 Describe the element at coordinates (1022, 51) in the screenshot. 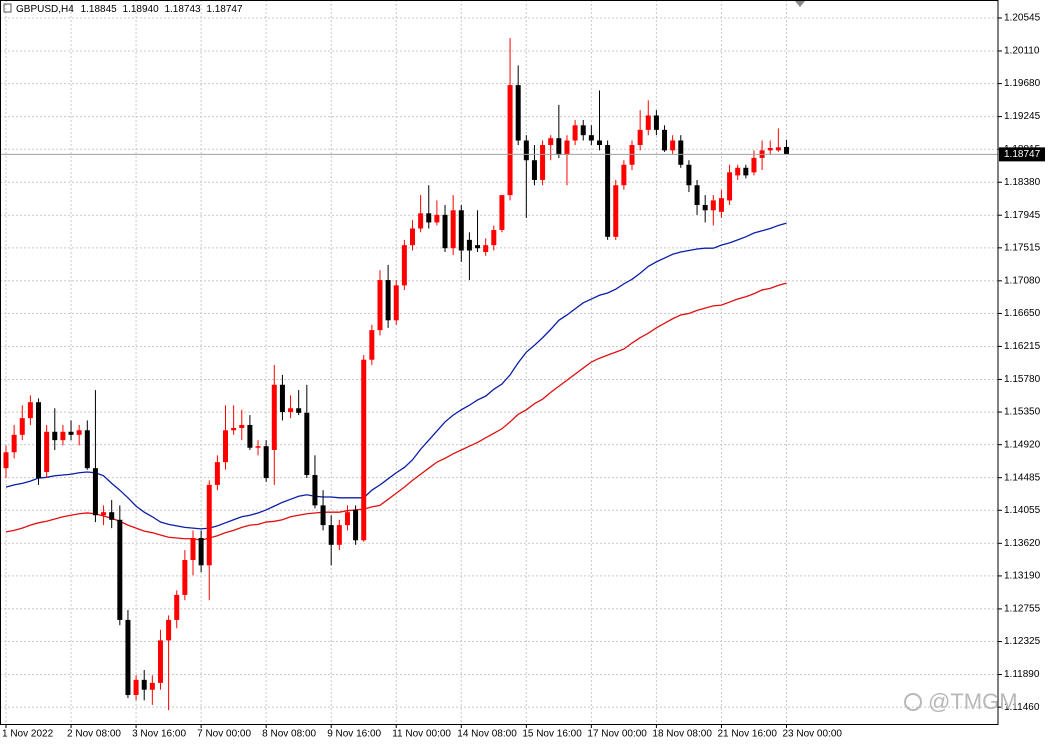

I see `y-tick-label: 1.20110` at that location.